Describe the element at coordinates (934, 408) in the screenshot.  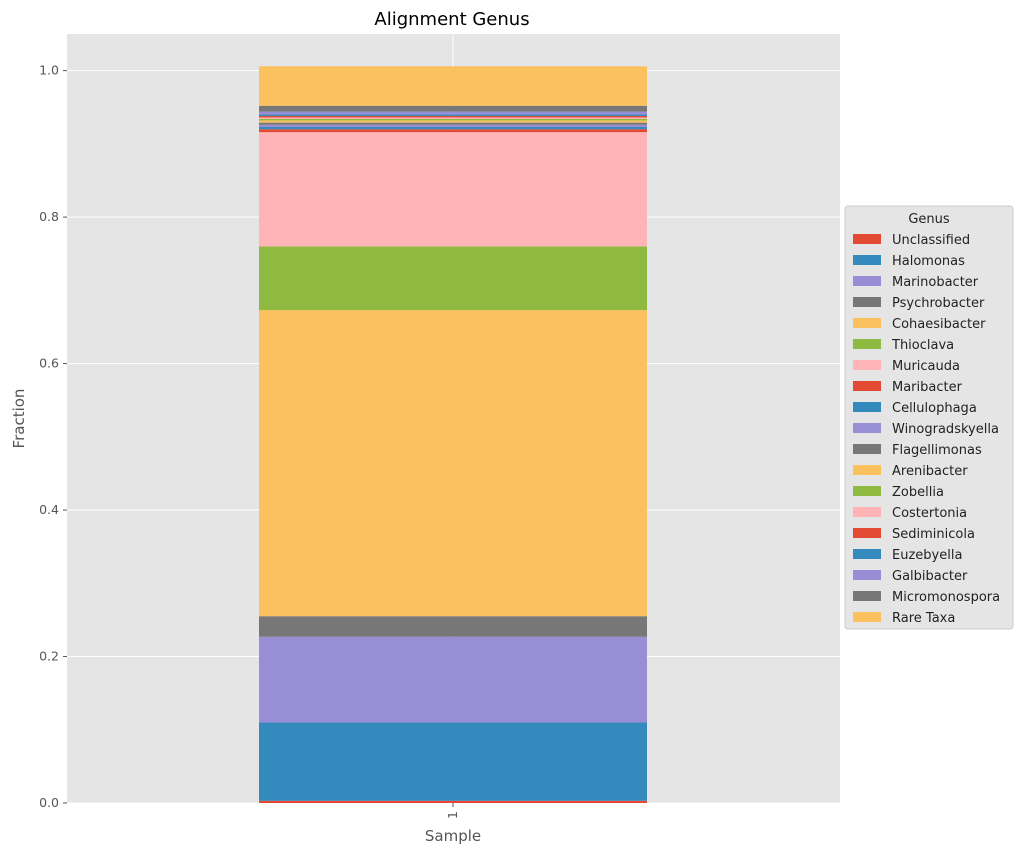
I see `legend-entry-label: Cellulophaga` at that location.